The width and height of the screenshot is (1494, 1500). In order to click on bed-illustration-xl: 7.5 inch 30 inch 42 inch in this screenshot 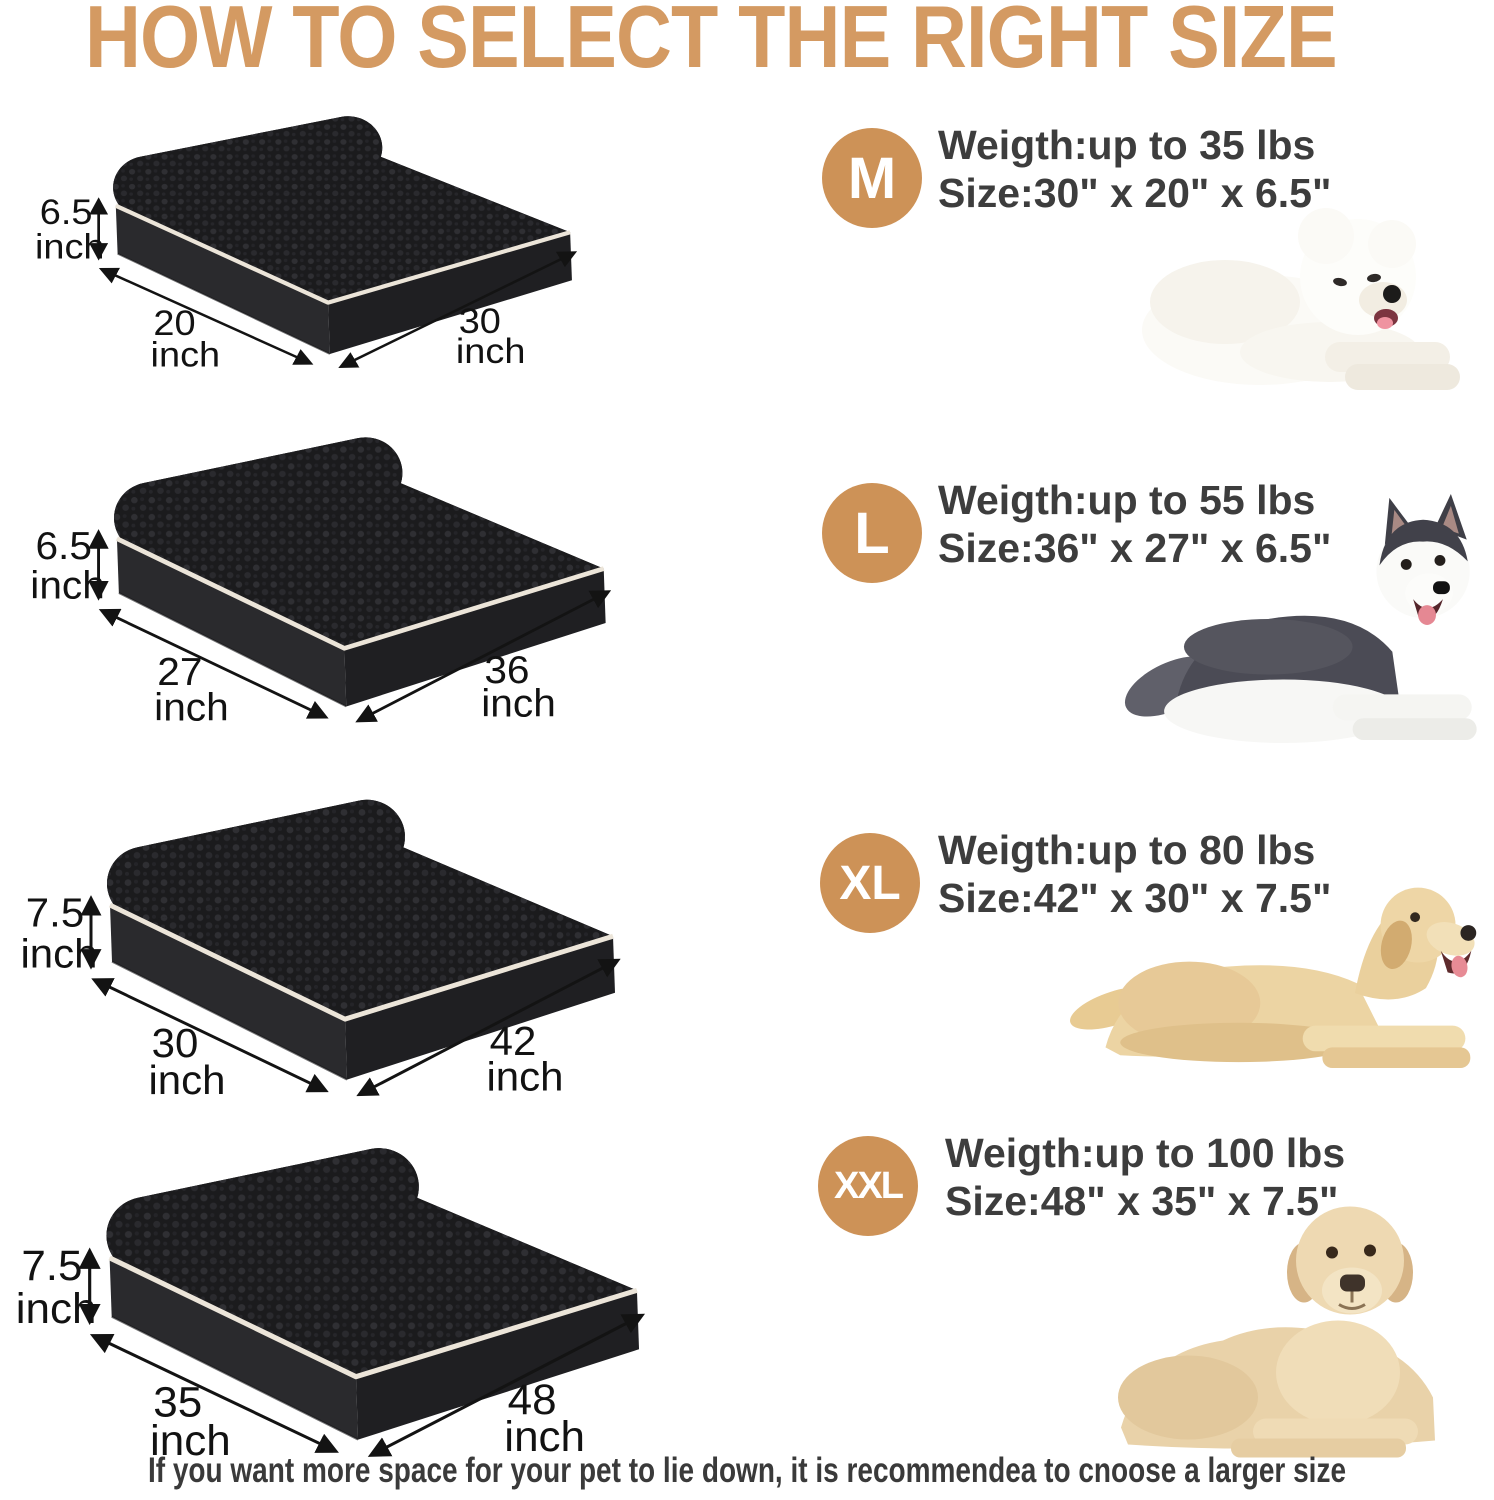, I will do `click(320, 950)`.